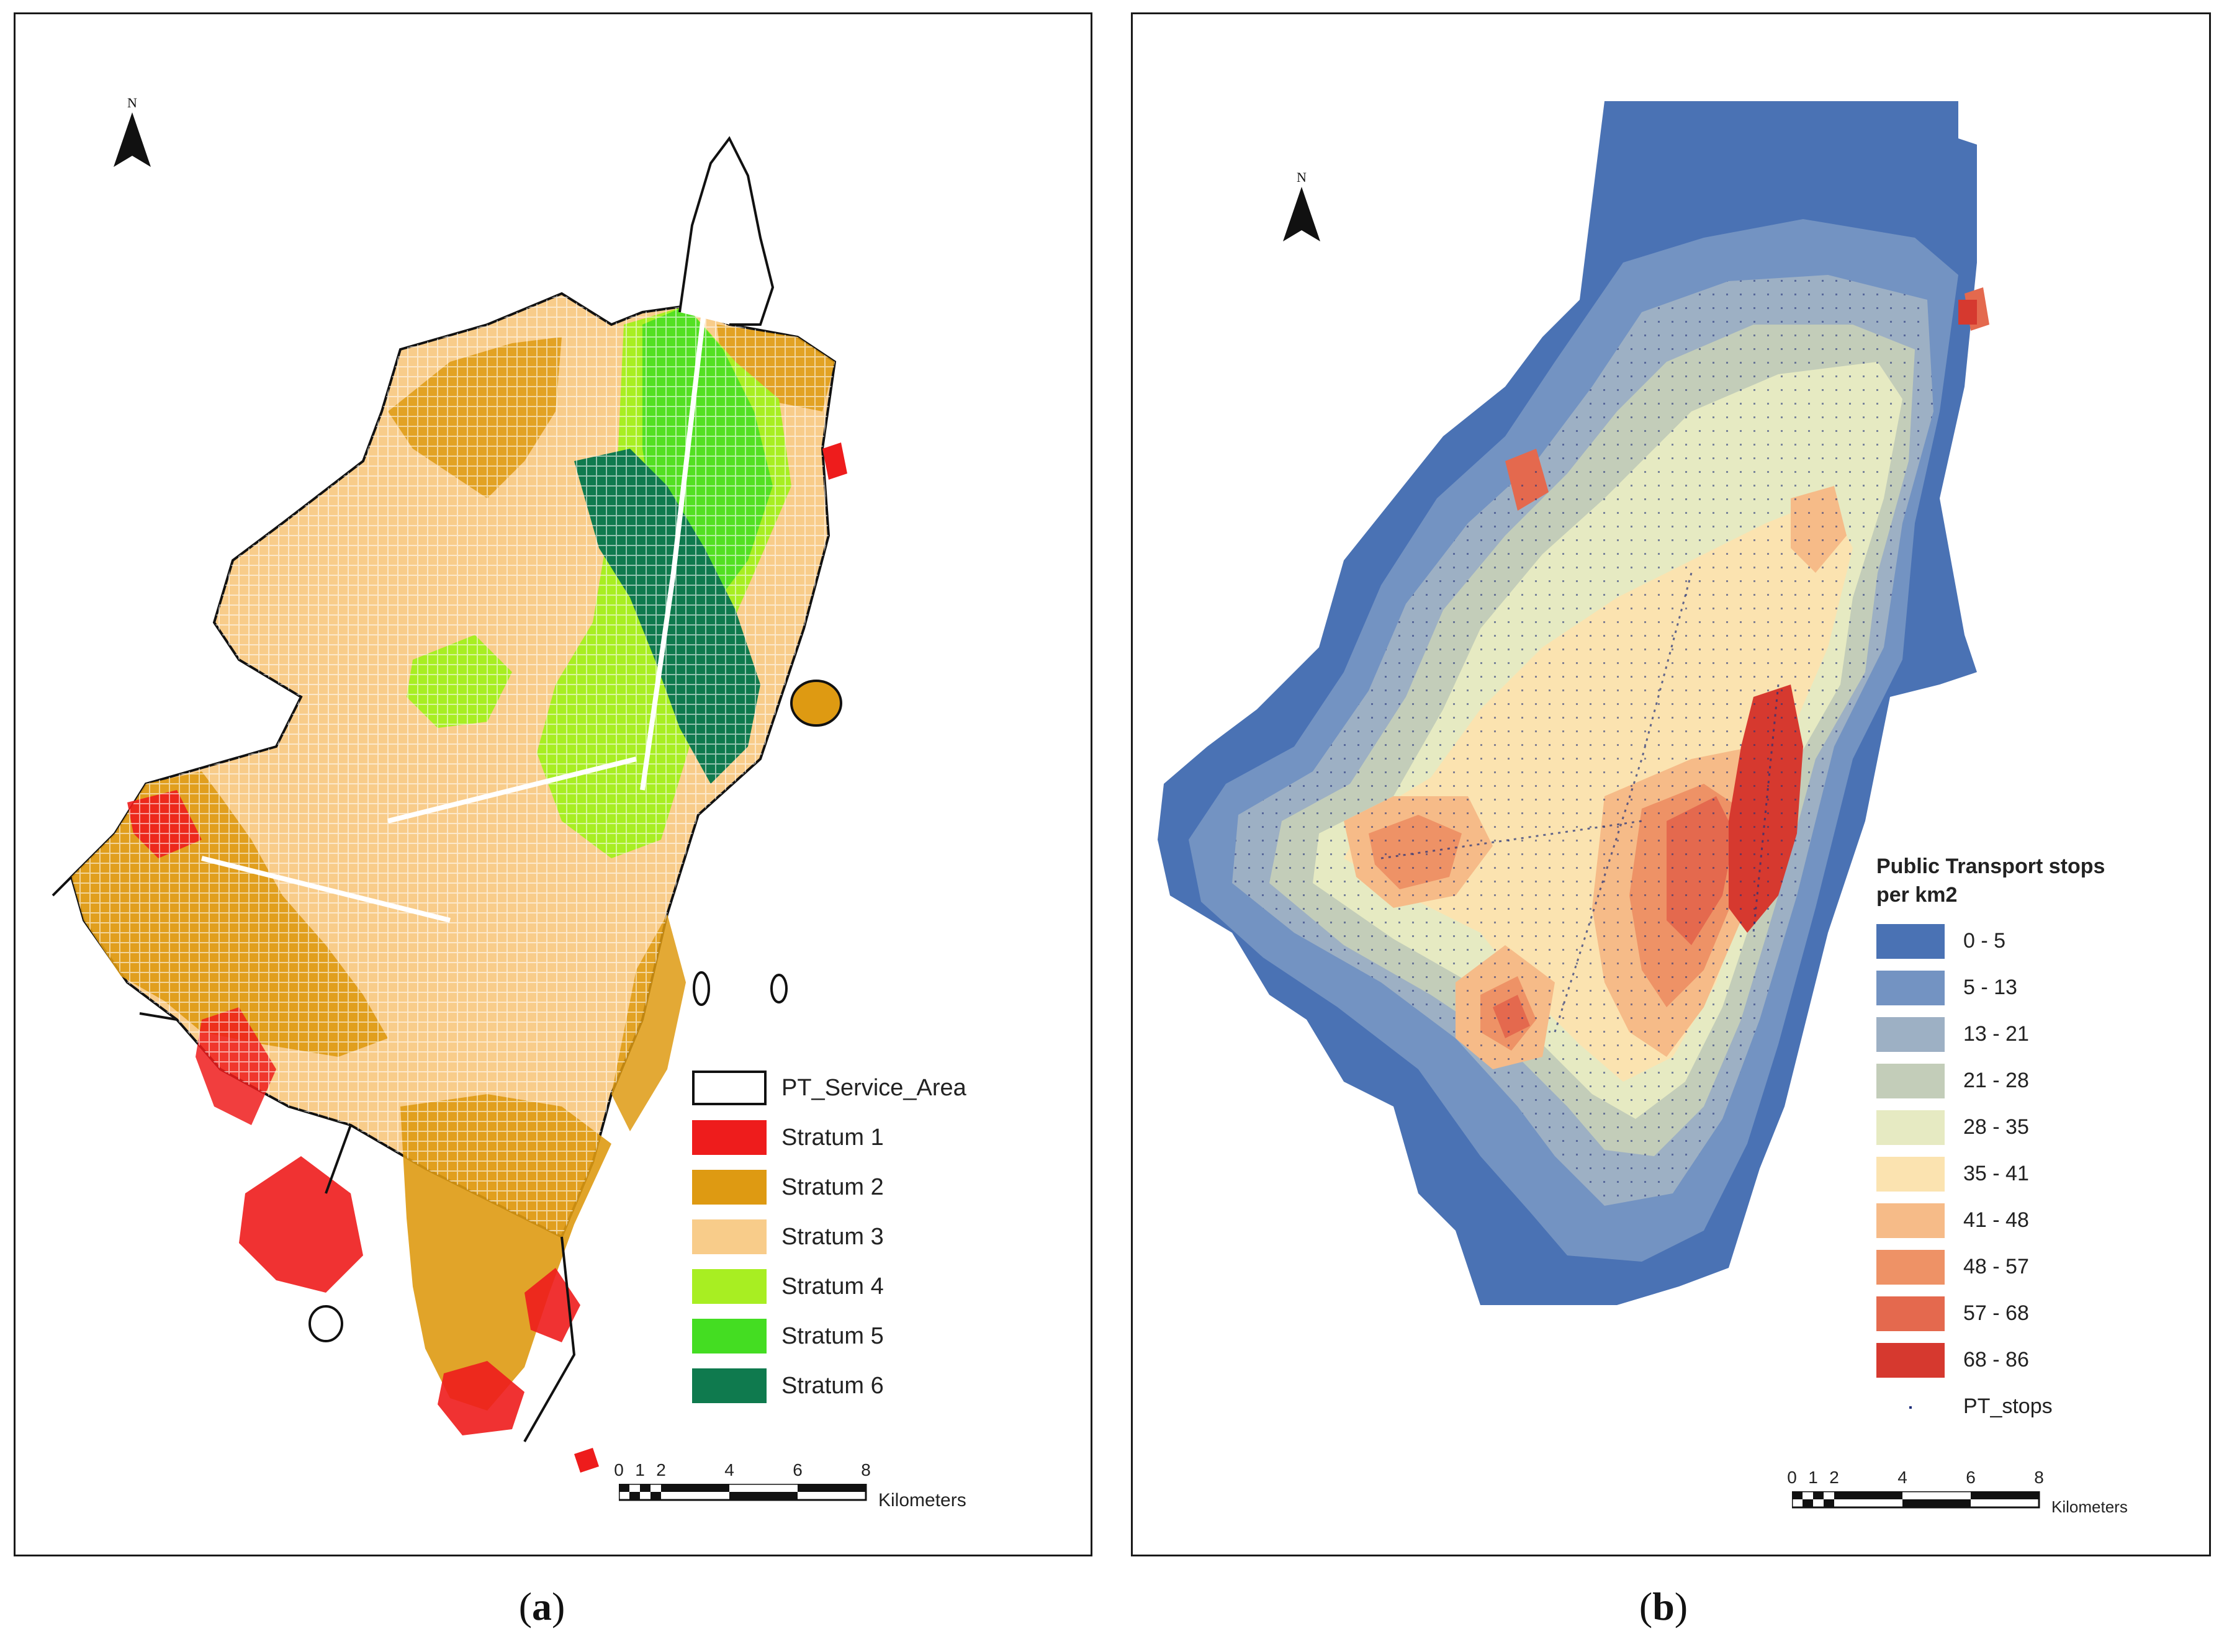 Image resolution: width=2219 pixels, height=1652 pixels. Describe the element at coordinates (648, 1022) in the screenshot. I see `stratum-2-east` at that location.